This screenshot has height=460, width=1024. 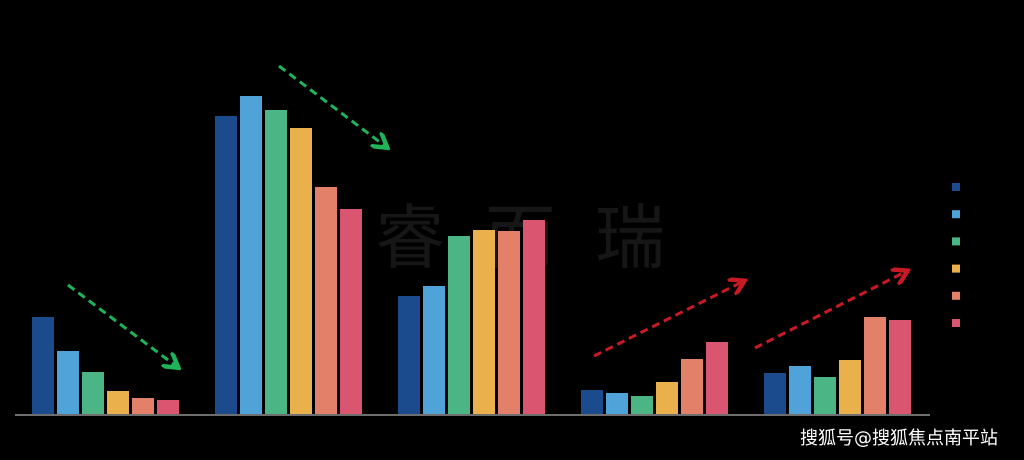 I want to click on source-credit: 搜狐号@搜狐焦点南平站, so click(x=899, y=438).